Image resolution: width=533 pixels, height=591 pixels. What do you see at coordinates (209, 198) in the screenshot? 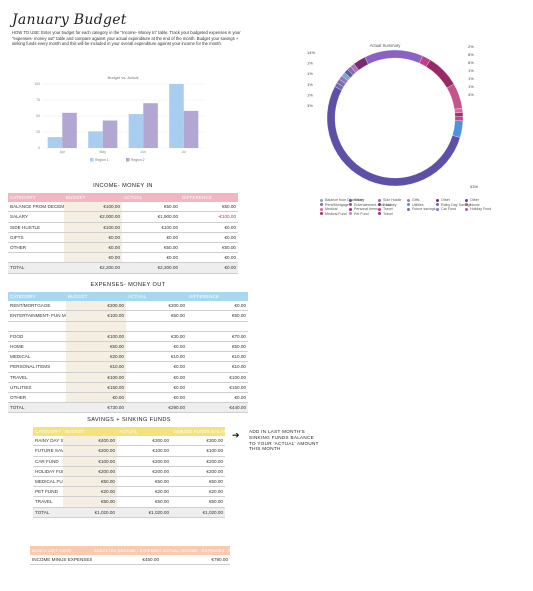
I see `column-header: DIFFERENCE` at bounding box center [209, 198].